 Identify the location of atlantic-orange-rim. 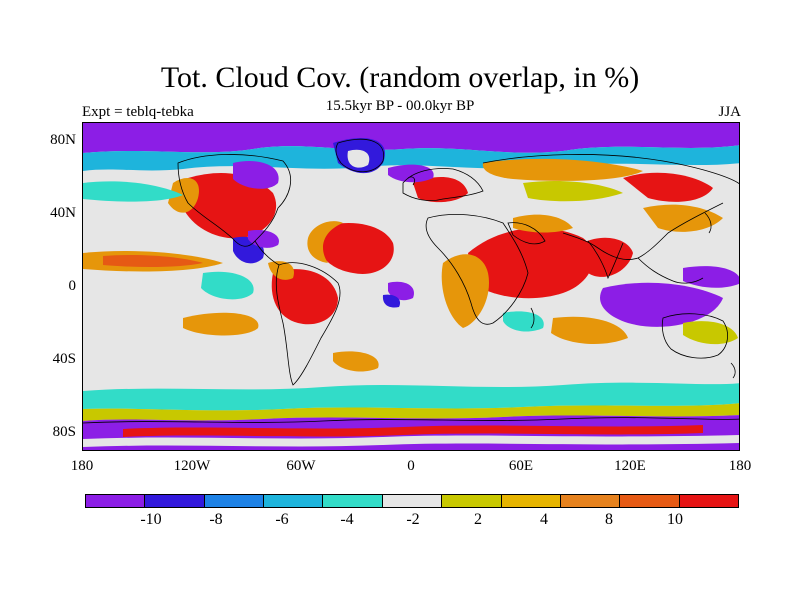
(325, 242).